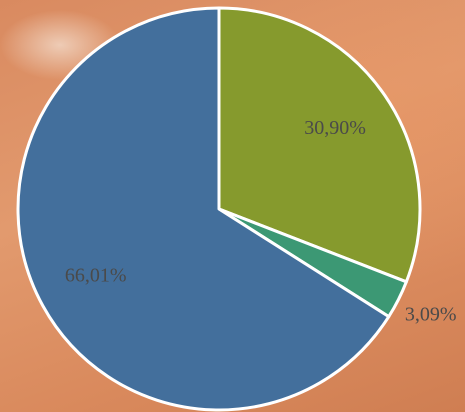 Image resolution: width=465 pixels, height=412 pixels. I want to click on data-label: 3,09%, so click(431, 315).